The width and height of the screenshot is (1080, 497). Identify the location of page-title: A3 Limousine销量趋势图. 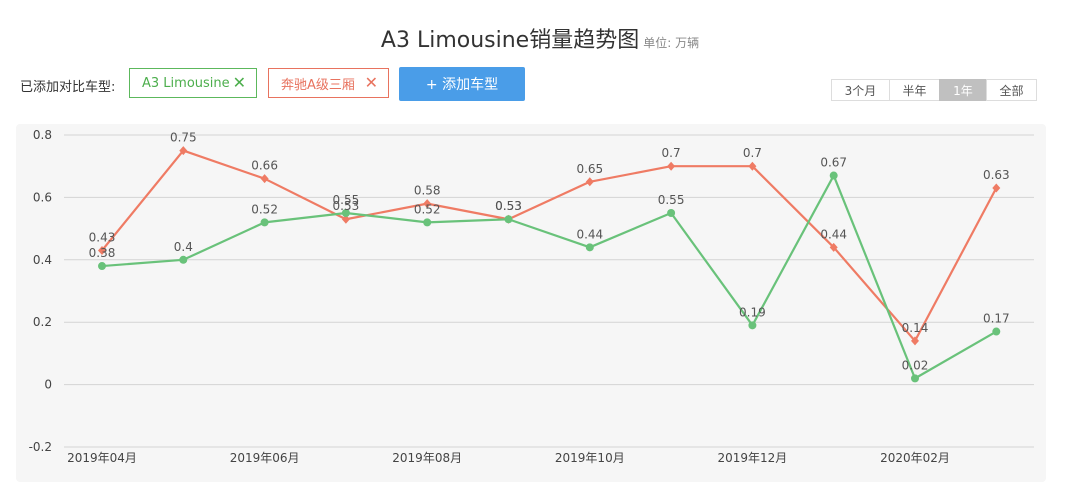
(510, 40).